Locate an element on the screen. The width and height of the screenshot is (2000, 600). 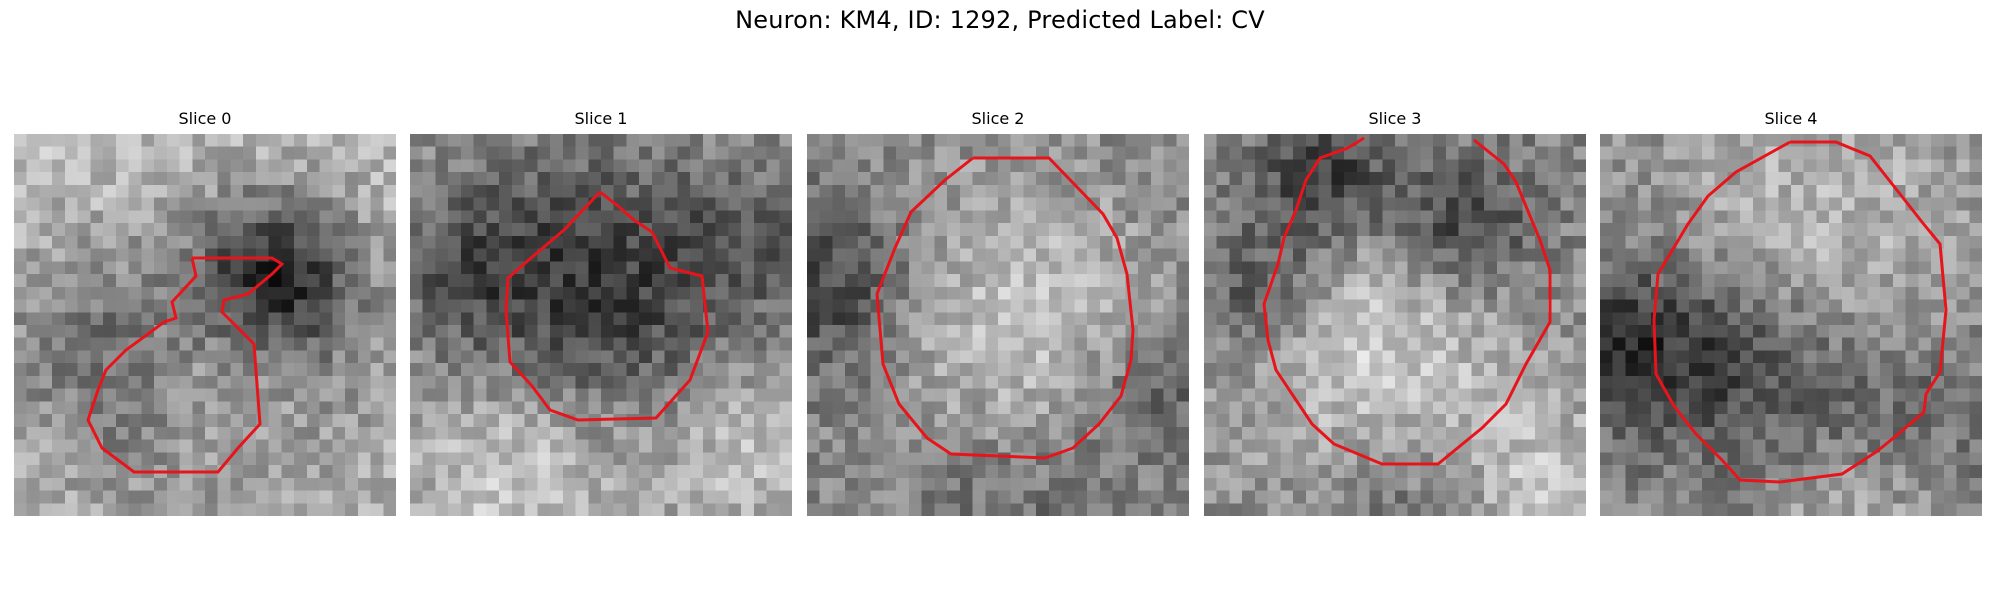
slice-panel-2: Slice 2 is located at coordinates (998, 312).